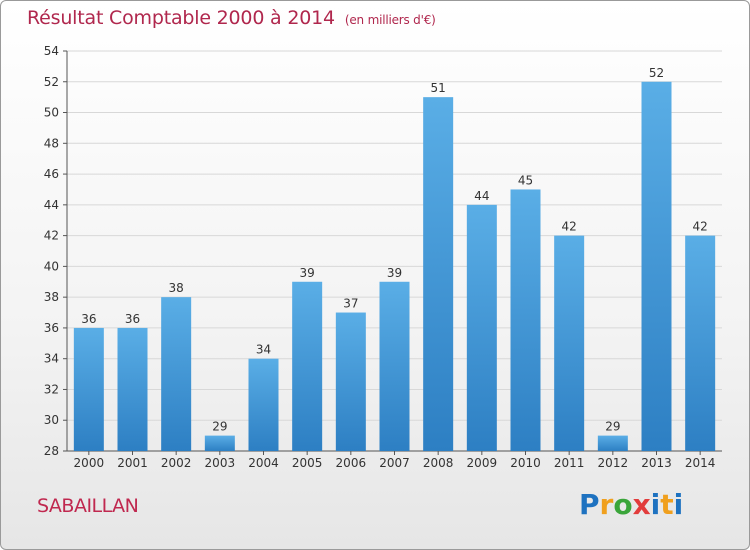 This screenshot has height=550, width=750. I want to click on logo-letter: P, so click(589, 504).